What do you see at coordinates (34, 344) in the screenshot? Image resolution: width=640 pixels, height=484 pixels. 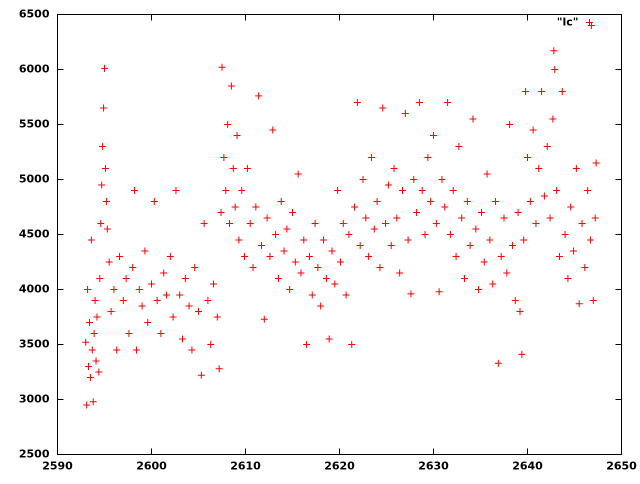 I see `y-tick-label: 3500` at bounding box center [34, 344].